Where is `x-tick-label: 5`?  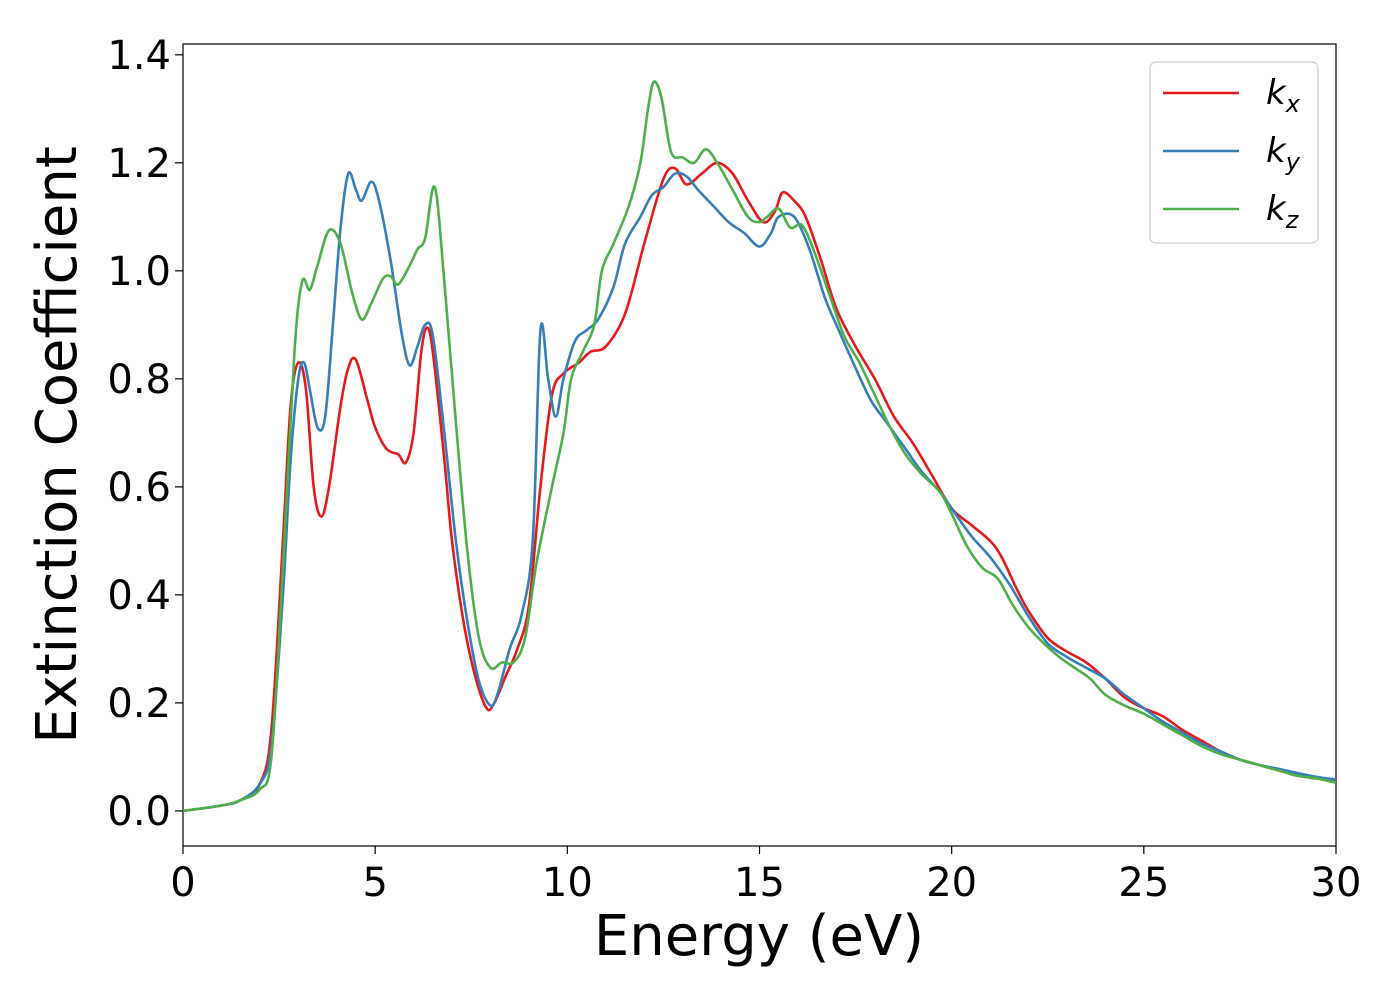 x-tick-label: 5 is located at coordinates (374, 883).